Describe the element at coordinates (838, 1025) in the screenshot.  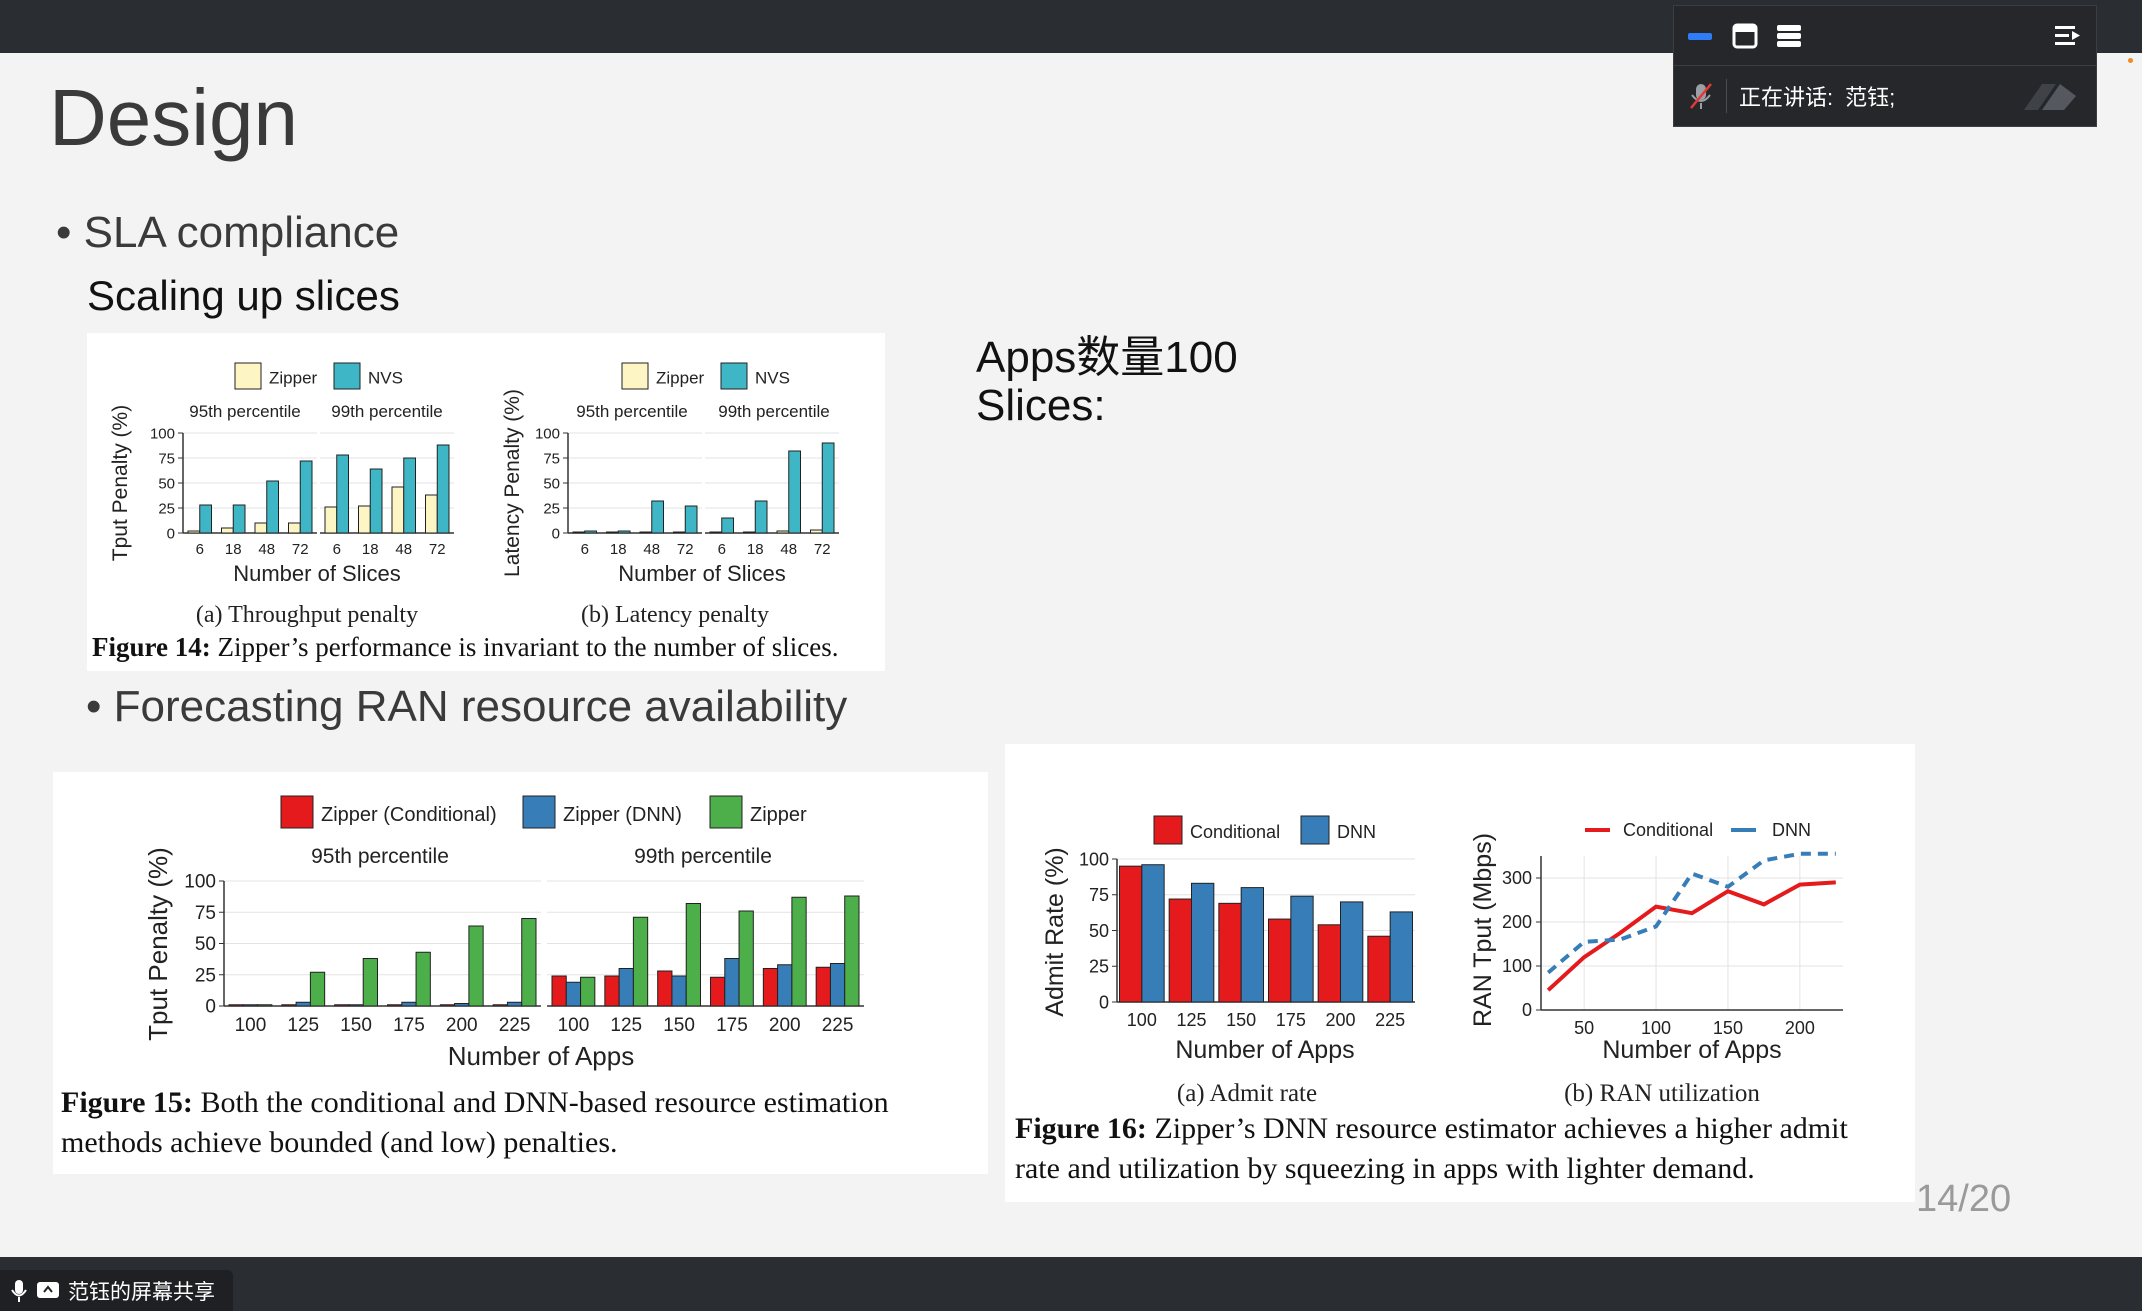
I see `fig15-99th-xtick-label: 225` at that location.